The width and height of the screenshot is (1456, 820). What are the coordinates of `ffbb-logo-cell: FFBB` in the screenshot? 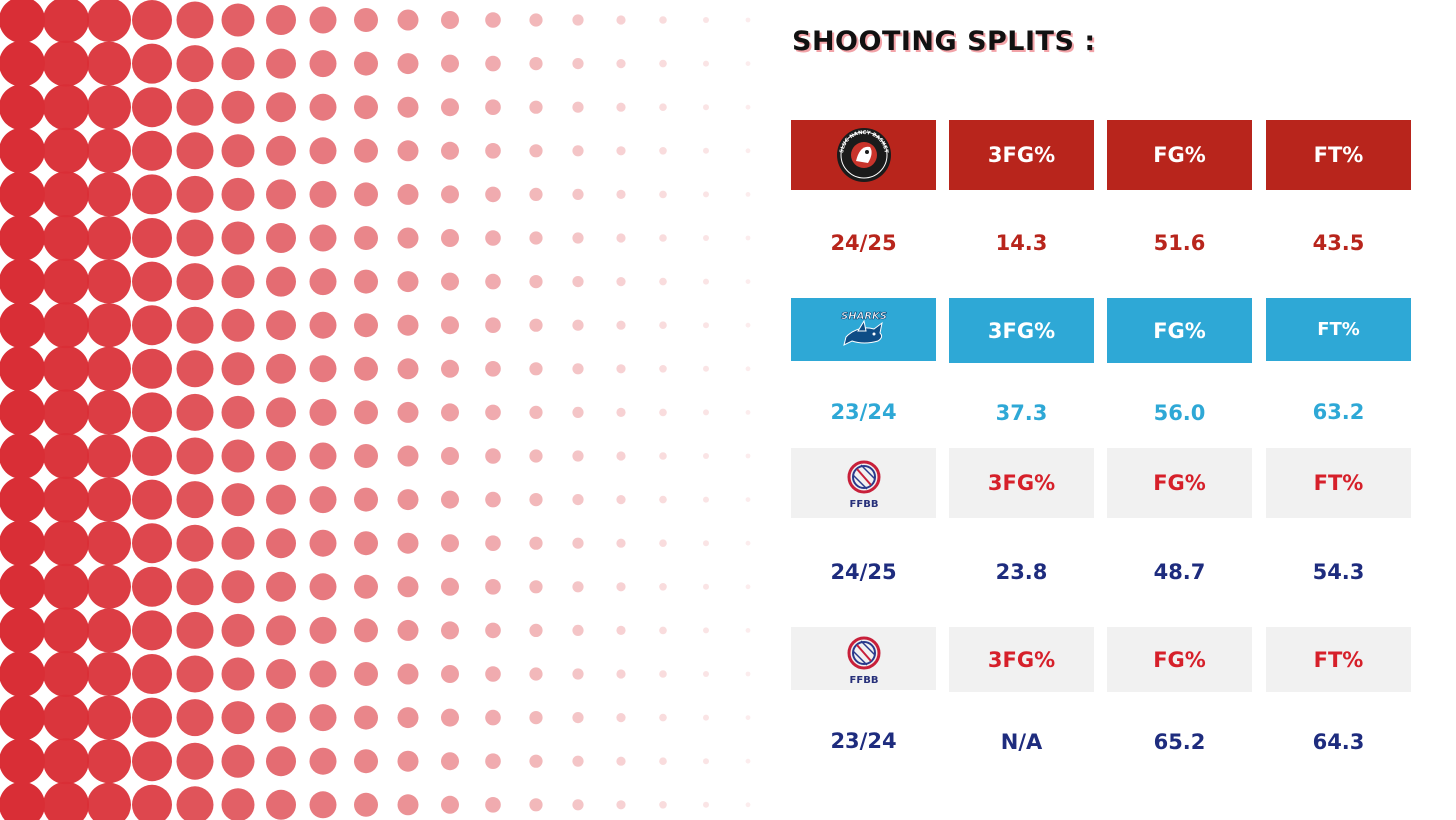 It's located at (863, 483).